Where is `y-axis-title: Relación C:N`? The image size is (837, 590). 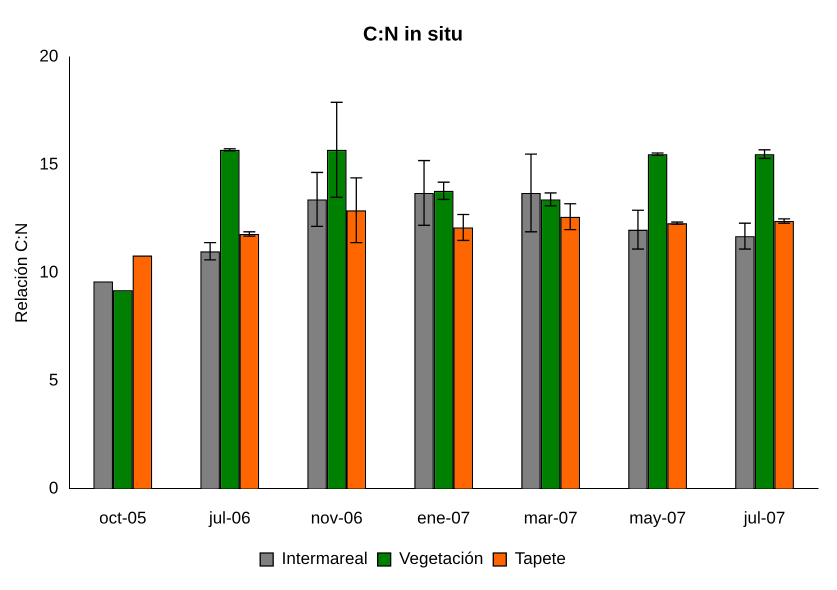 y-axis-title: Relación C:N is located at coordinates (21, 272).